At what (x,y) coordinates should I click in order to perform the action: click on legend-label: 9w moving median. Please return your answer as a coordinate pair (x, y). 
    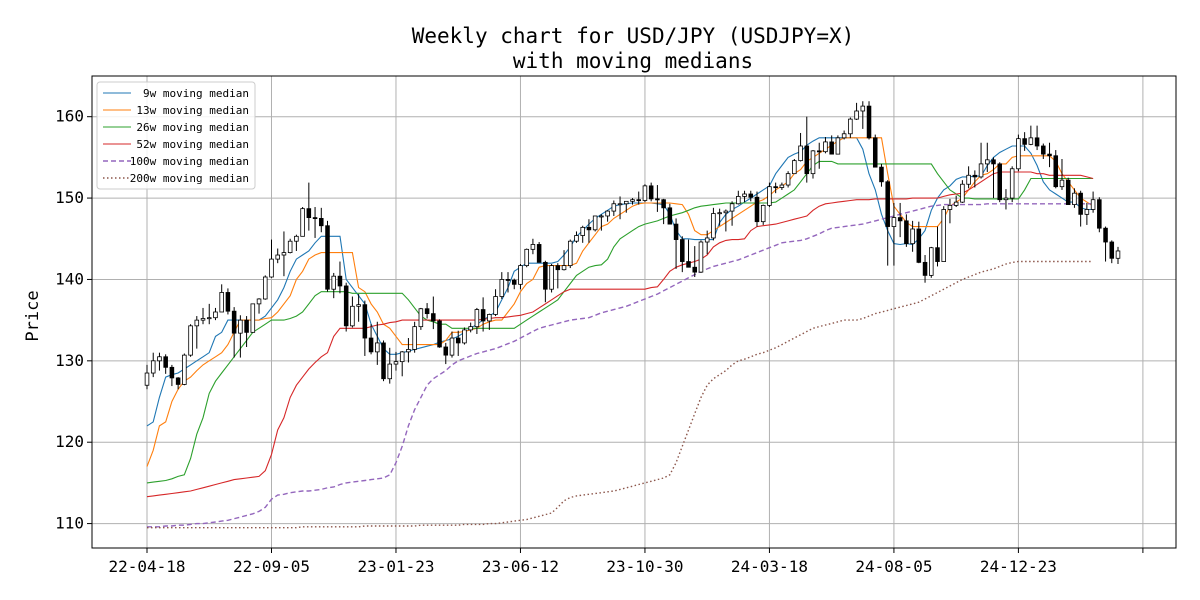
    Looking at the image, I should click on (196, 93).